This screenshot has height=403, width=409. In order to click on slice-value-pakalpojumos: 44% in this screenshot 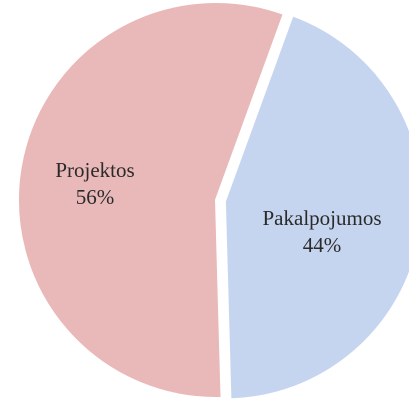, I will do `click(322, 245)`.